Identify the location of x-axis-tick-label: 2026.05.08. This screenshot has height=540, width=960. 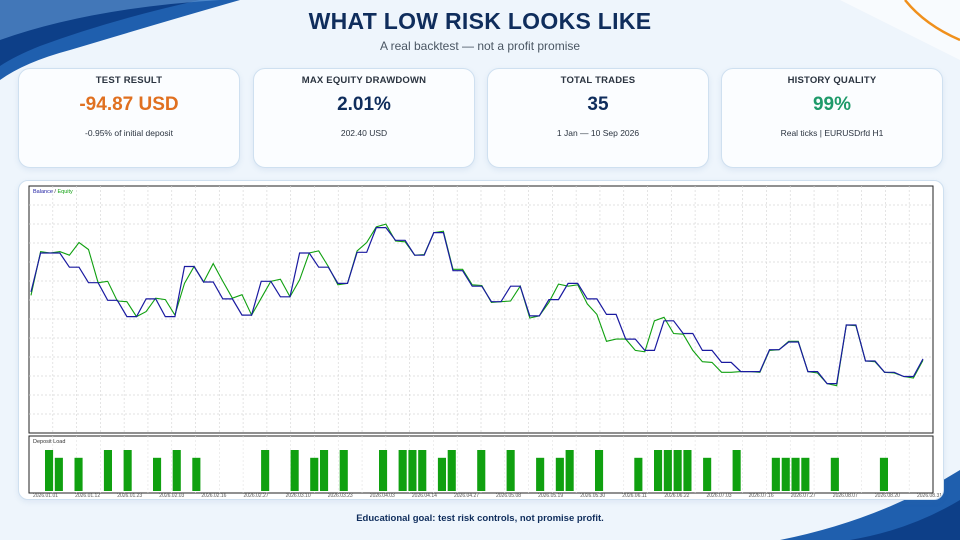
(508, 496).